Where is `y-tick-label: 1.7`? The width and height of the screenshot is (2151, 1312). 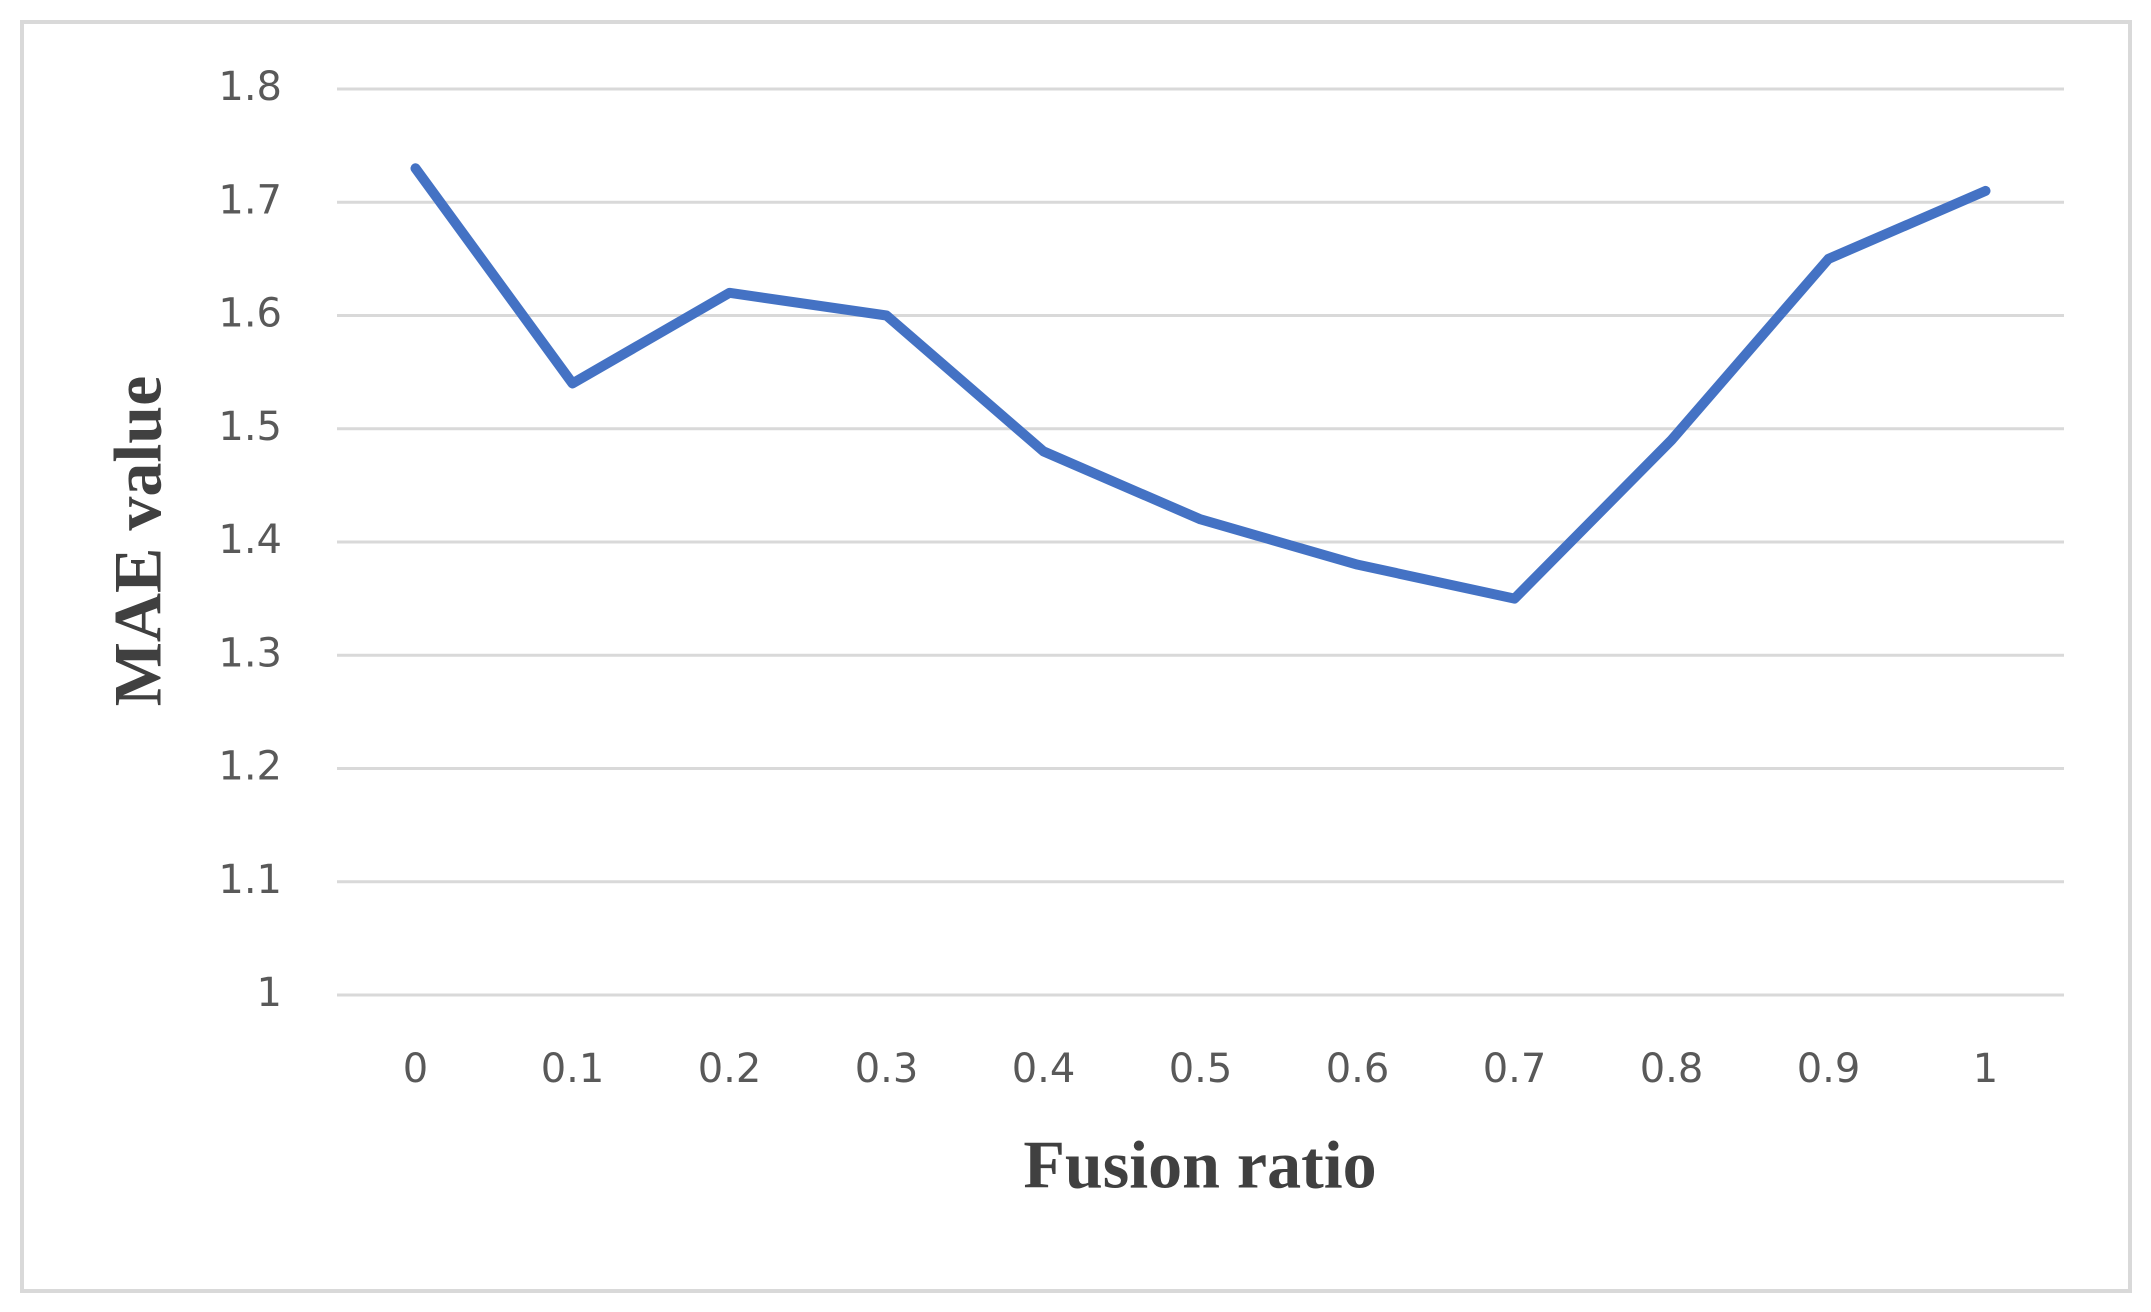
y-tick-label: 1.7 is located at coordinates (250, 200).